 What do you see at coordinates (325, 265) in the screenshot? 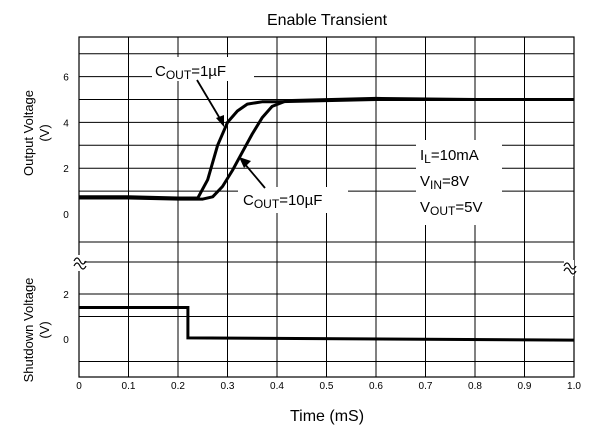
I see `axis-breaks` at bounding box center [325, 265].